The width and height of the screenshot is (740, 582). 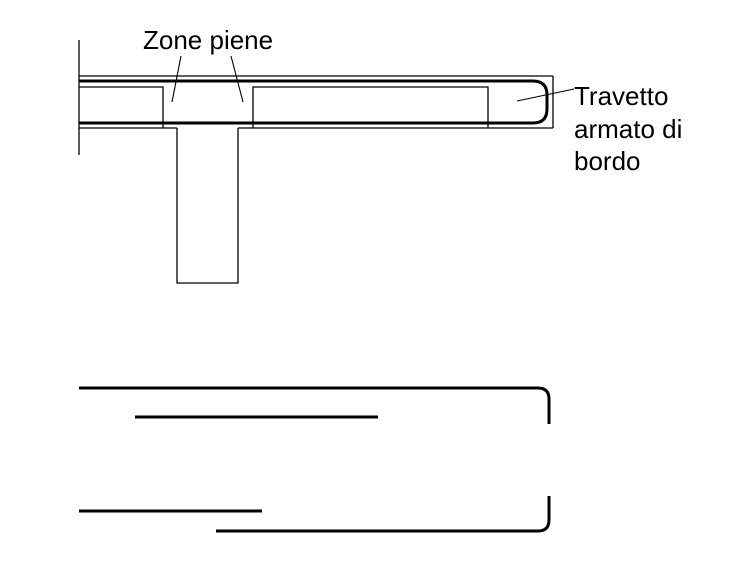 What do you see at coordinates (207, 206) in the screenshot?
I see `beam-rib` at bounding box center [207, 206].